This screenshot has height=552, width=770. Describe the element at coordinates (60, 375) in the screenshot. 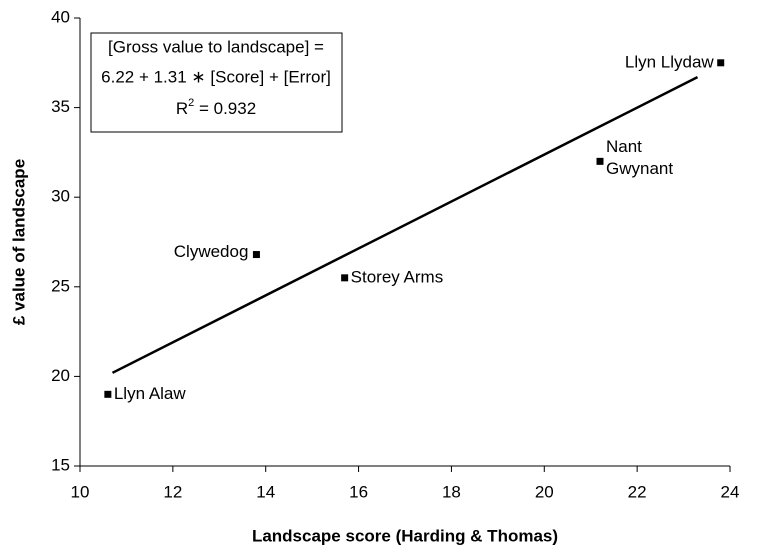

I see `y-tick-label: 20` at that location.